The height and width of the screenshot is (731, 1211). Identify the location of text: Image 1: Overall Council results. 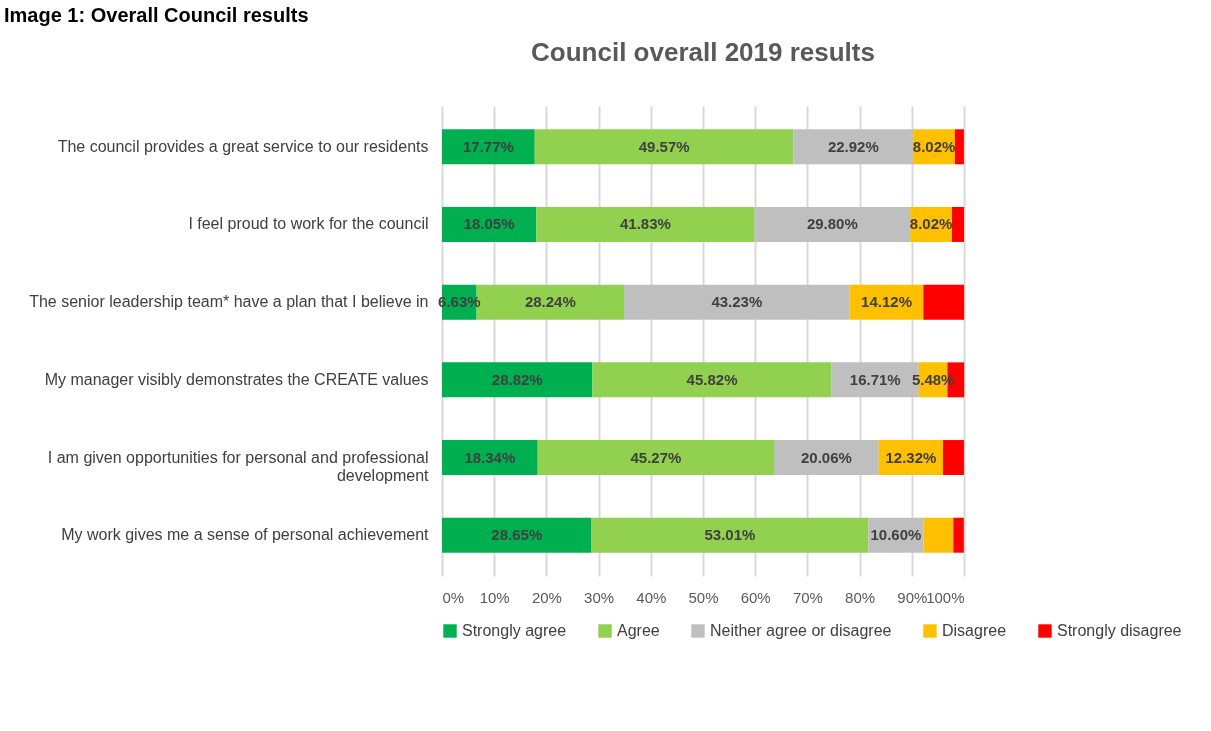
(156, 15).